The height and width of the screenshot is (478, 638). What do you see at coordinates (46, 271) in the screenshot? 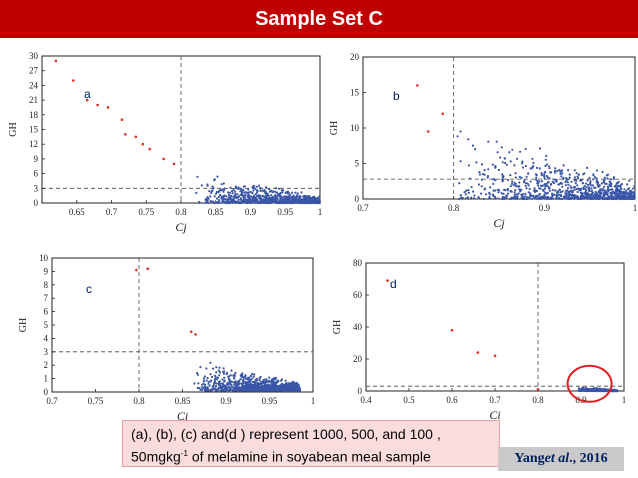
I see `panel-c-ytick-label: 9` at bounding box center [46, 271].